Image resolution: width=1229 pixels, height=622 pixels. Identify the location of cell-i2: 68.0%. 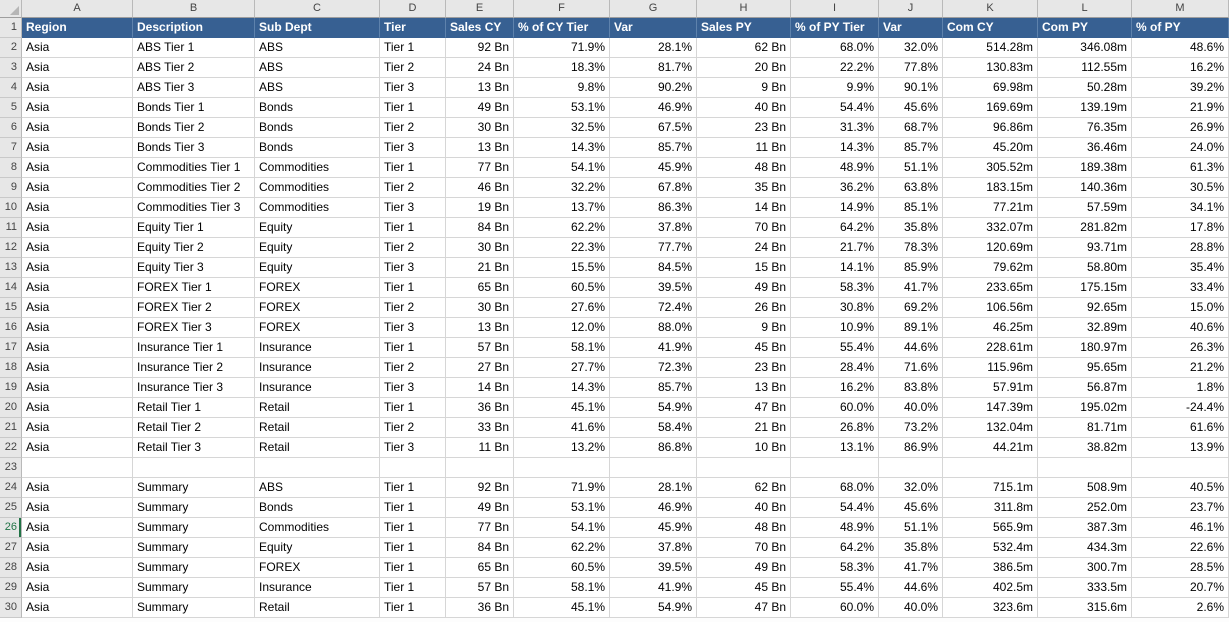
(835, 48).